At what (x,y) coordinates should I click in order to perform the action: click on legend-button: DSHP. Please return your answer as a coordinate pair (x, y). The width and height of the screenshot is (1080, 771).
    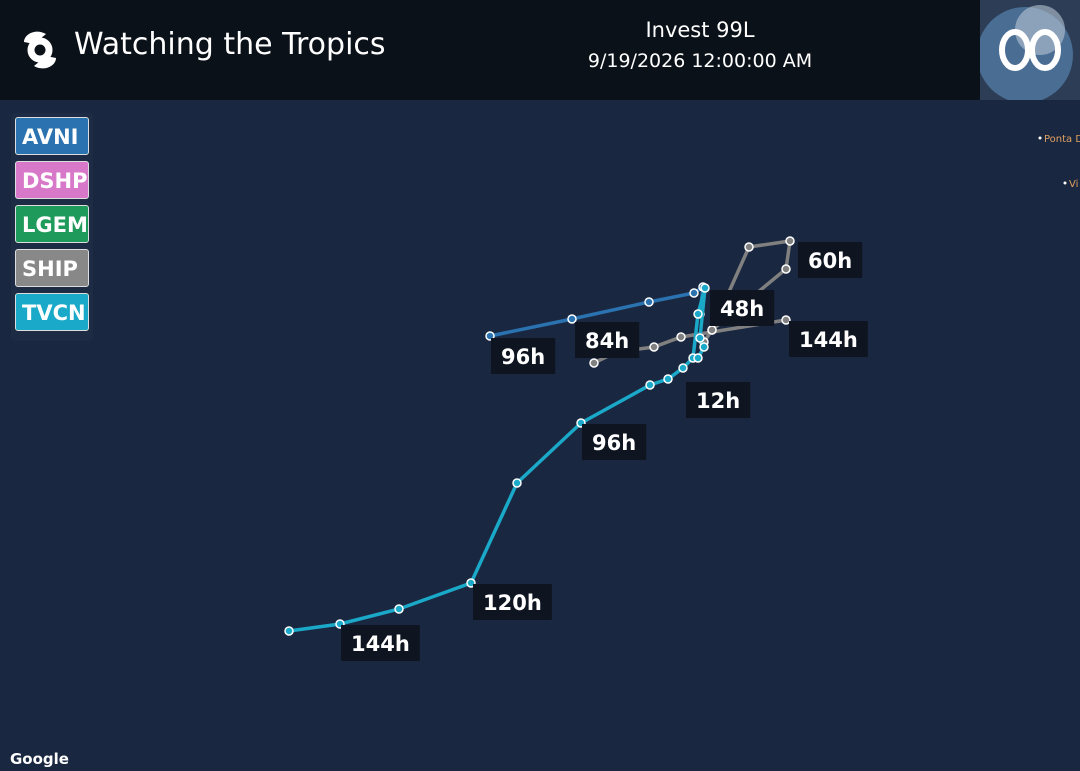
    Looking at the image, I should click on (52, 180).